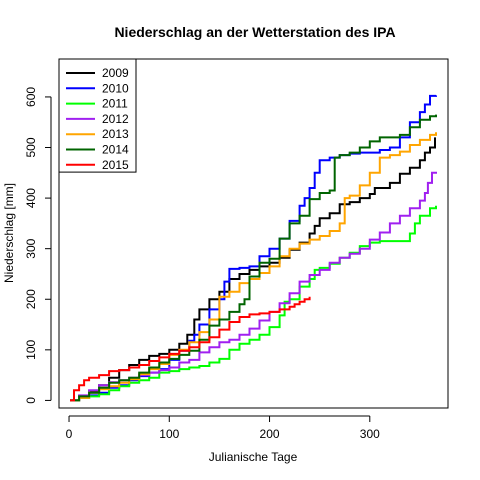 Image resolution: width=480 pixels, height=480 pixels. I want to click on legend-label: 2015, so click(115, 165).